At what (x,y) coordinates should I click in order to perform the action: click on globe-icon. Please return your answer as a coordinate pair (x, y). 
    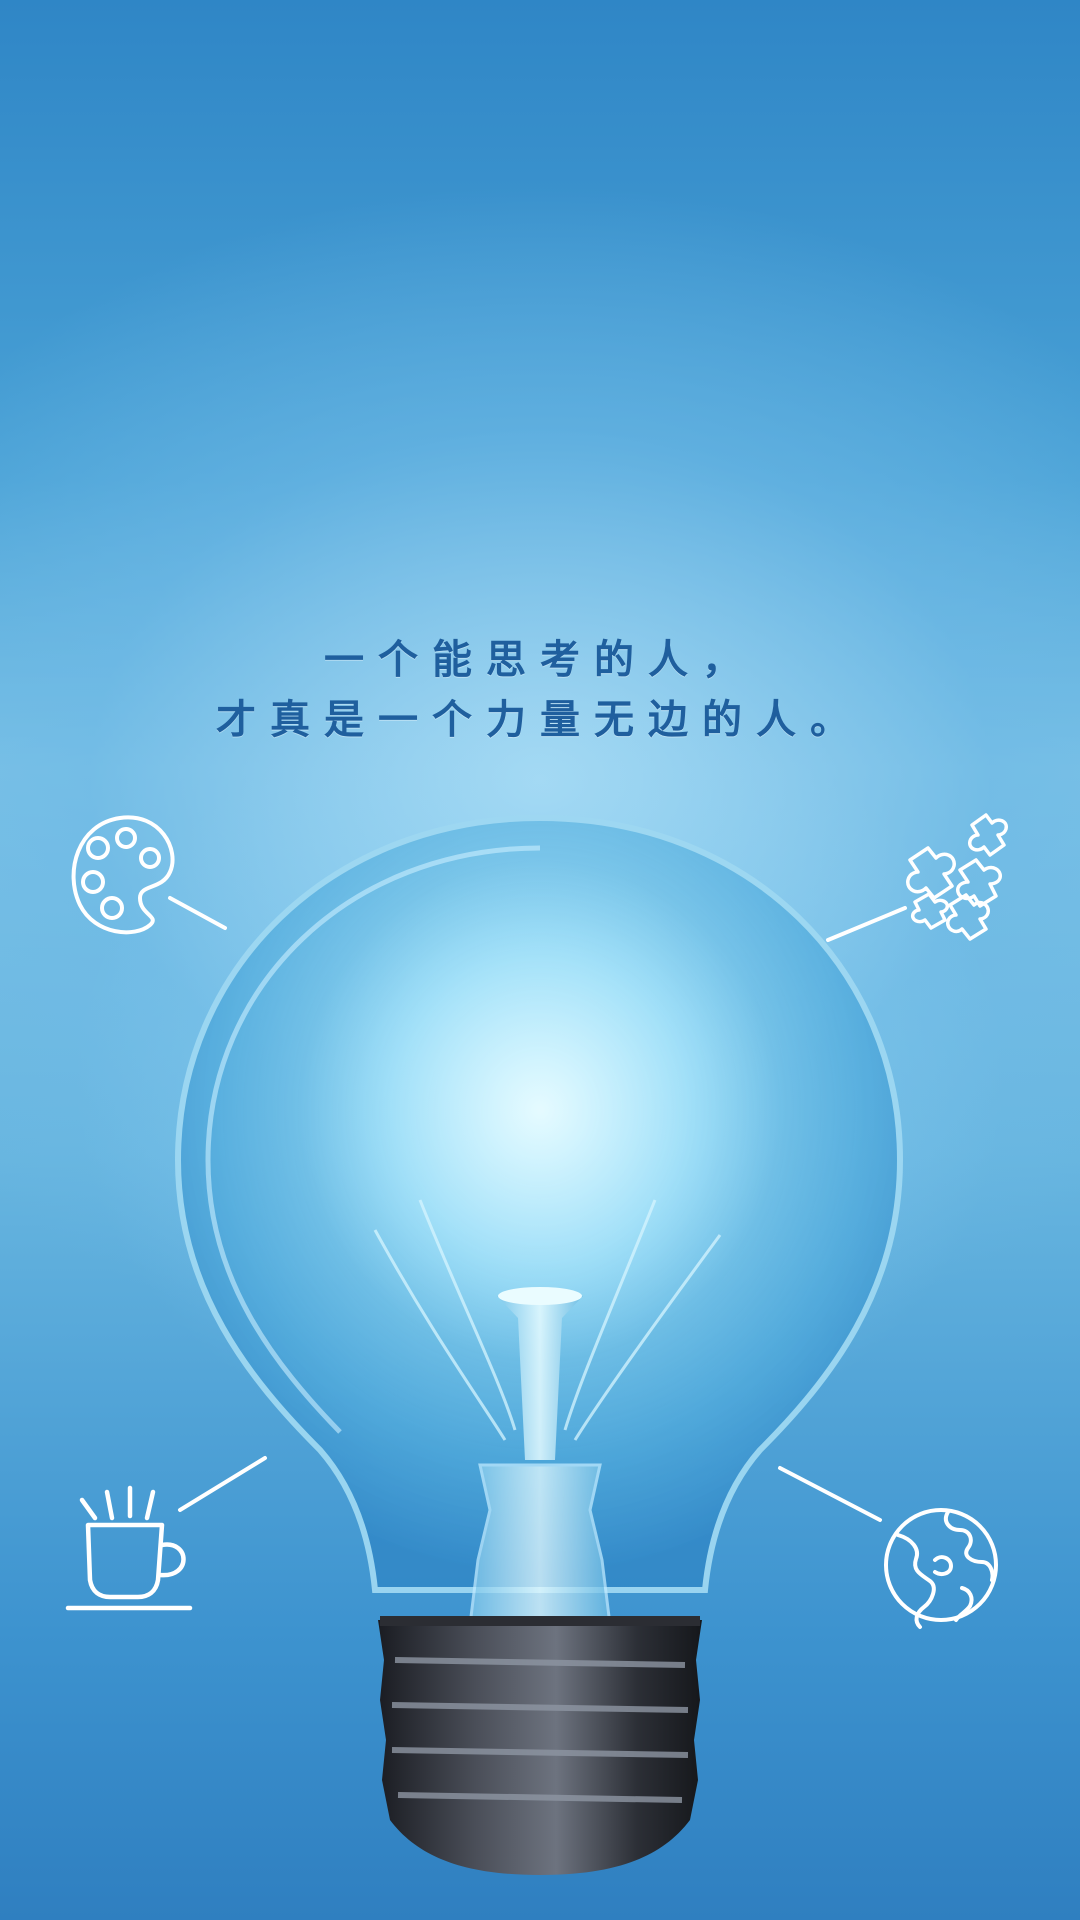
    Looking at the image, I should click on (941, 1568).